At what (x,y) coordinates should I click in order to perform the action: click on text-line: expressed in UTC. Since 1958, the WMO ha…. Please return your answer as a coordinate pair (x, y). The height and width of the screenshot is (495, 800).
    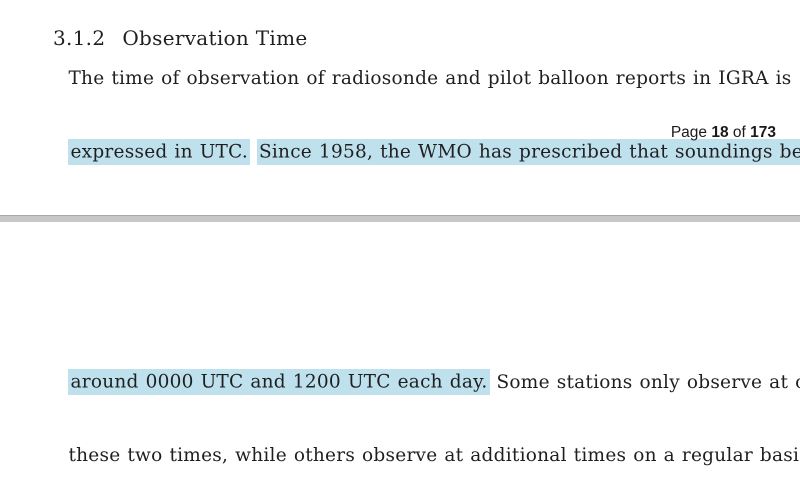
    Looking at the image, I should click on (406, 153).